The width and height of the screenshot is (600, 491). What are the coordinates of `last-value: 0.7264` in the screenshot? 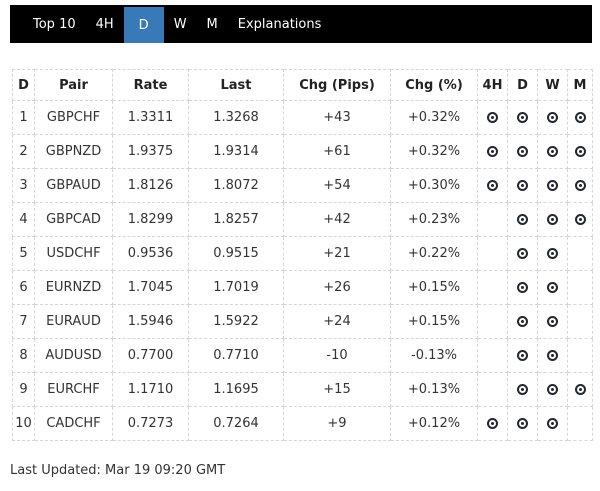 It's located at (236, 423).